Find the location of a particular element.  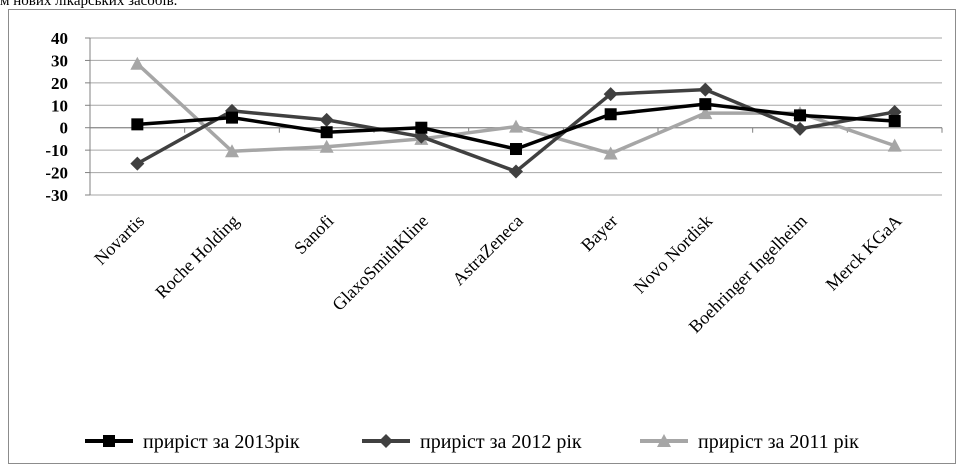

legend-item: приріст за 2011 рік is located at coordinates (749, 442).